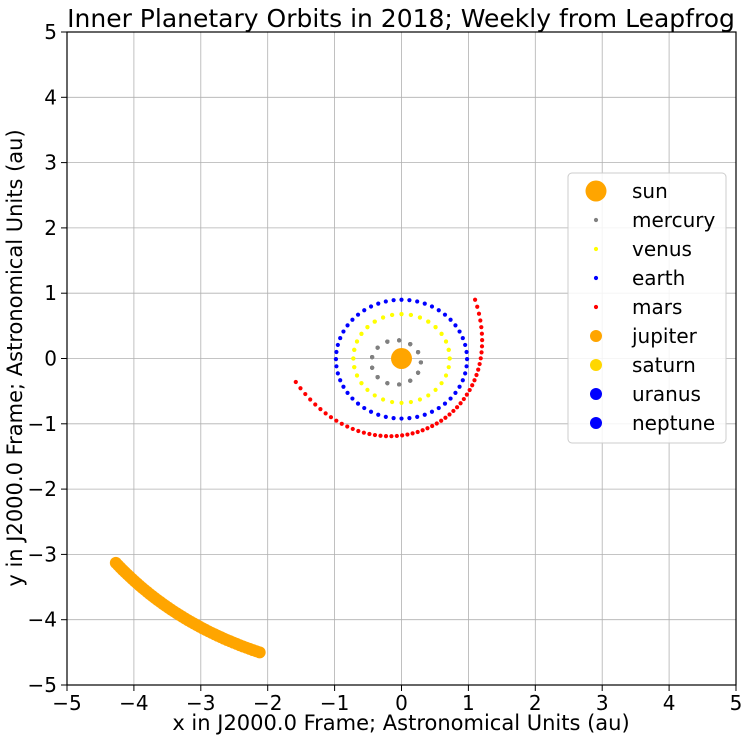  Describe the element at coordinates (596, 365) in the screenshot. I see `legend-marker-saturn` at that location.